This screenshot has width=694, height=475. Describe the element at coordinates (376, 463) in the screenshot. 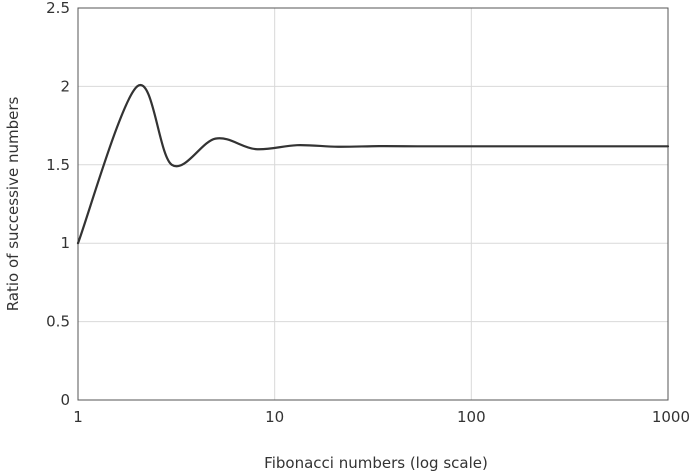

I see `x-axis-title: Fibonacci numbers (log scale)` at that location.